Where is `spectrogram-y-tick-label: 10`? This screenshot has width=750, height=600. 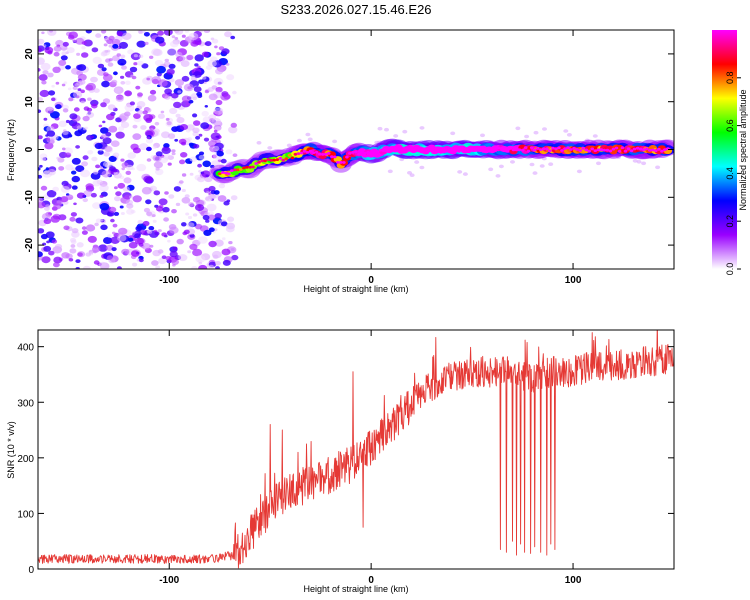
spectrogram-y-tick-label: 10 is located at coordinates (29, 102).